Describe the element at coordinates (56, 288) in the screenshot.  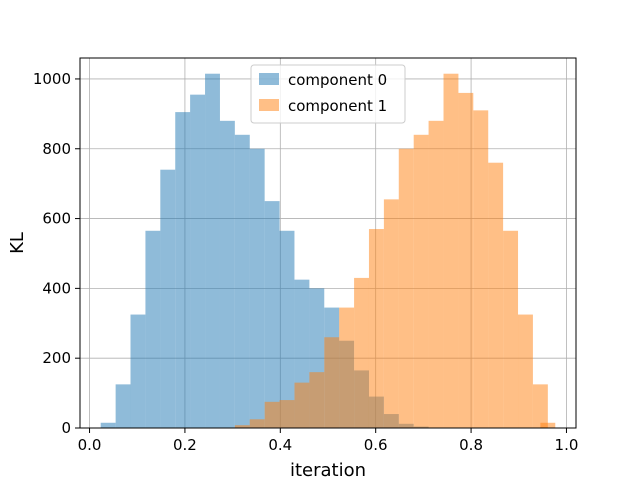
I see `y-tick-label: 400` at that location.